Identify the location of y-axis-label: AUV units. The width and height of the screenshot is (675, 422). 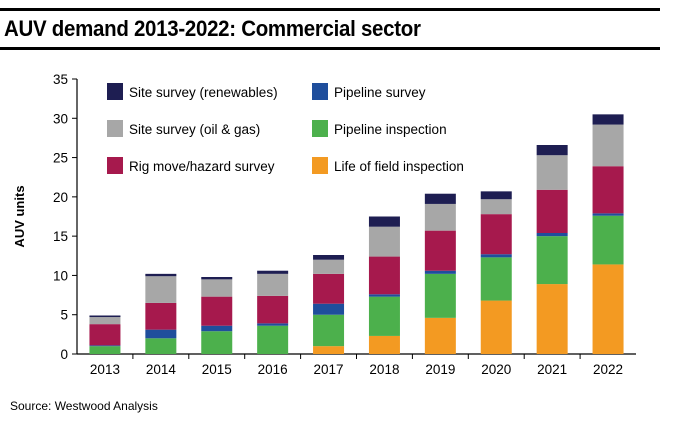
(19, 216).